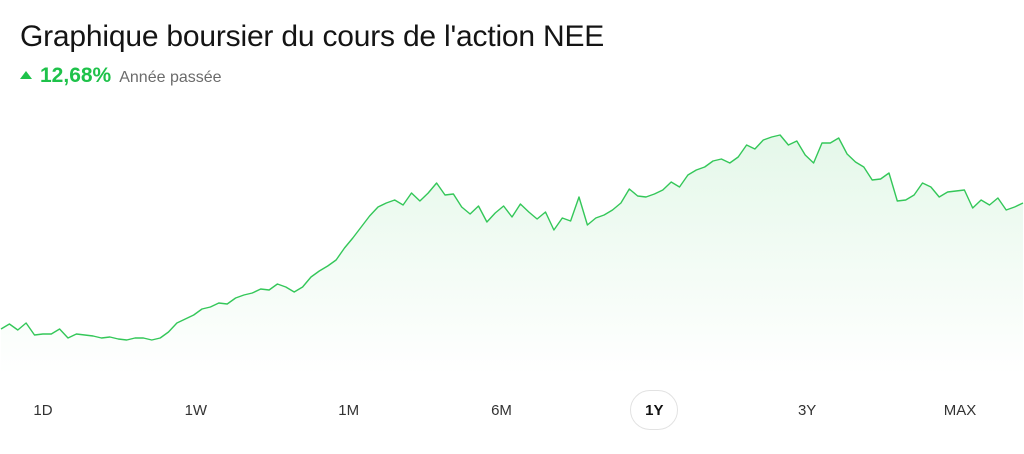 The height and width of the screenshot is (454, 1024). What do you see at coordinates (26, 75) in the screenshot?
I see `triangle-up-icon` at bounding box center [26, 75].